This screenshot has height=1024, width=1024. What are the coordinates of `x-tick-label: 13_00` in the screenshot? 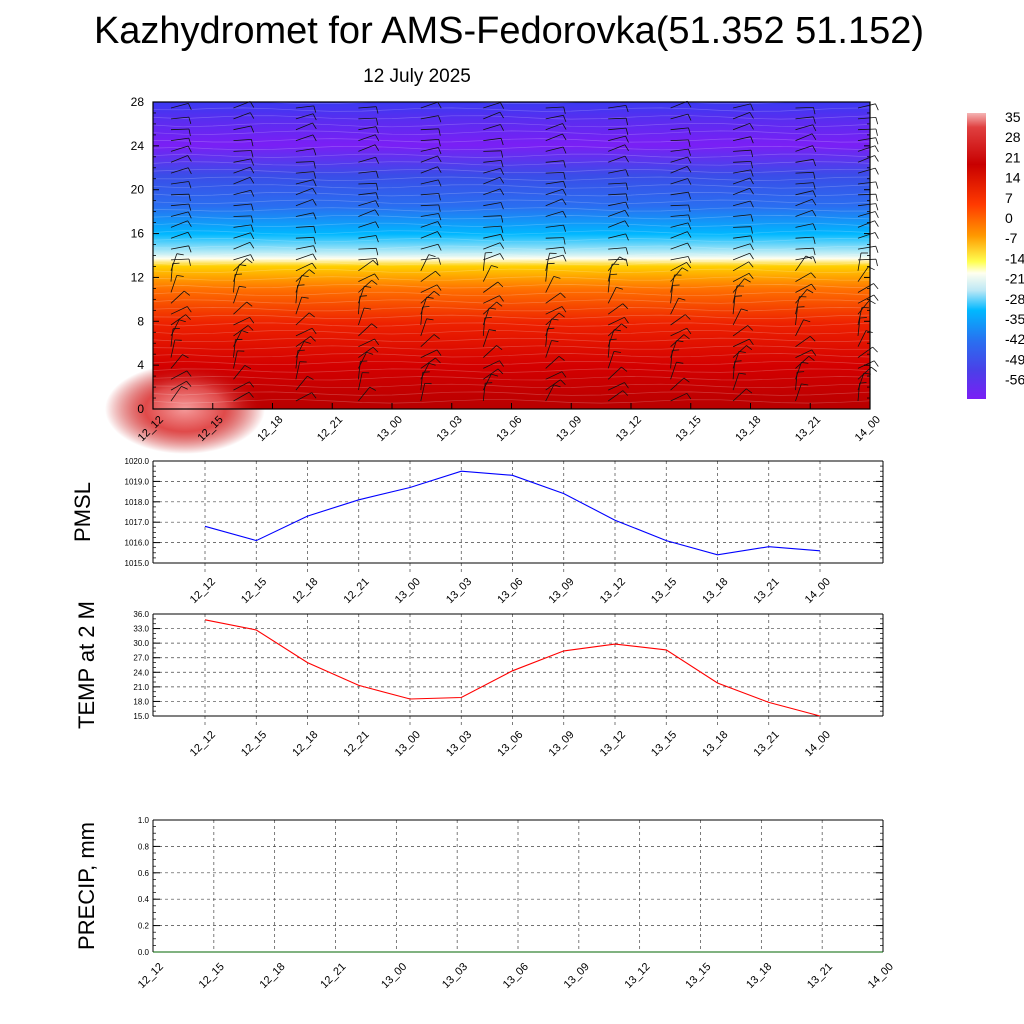 It's located at (408, 591).